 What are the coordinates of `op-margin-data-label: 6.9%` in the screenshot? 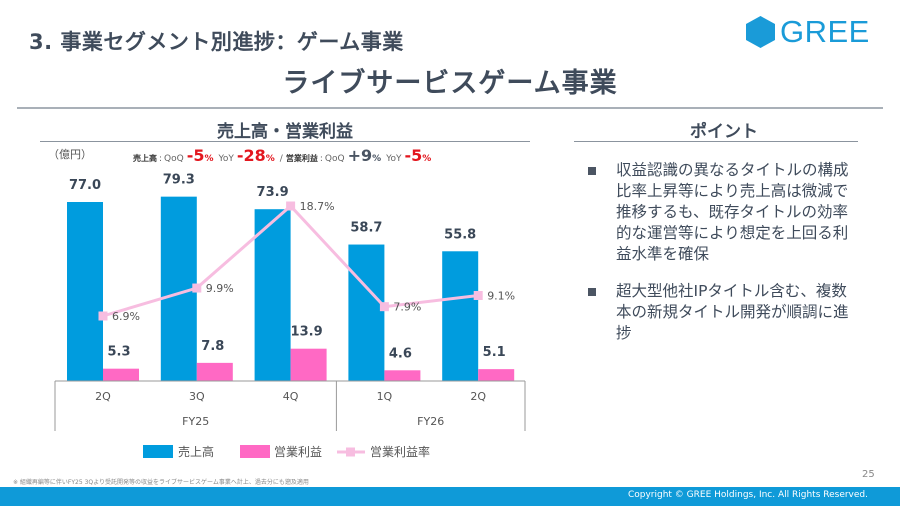 It's located at (126, 316).